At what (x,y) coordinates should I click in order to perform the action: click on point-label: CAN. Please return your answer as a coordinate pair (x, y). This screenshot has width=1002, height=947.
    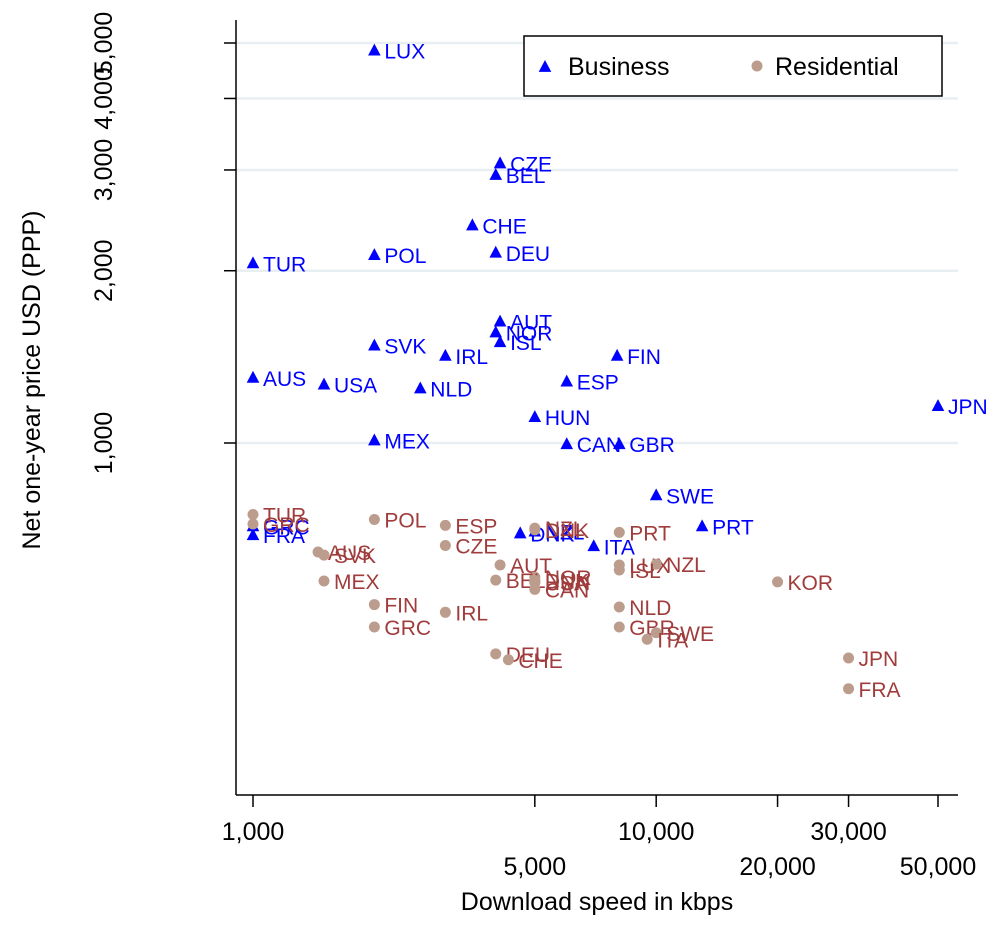
    Looking at the image, I should click on (599, 445).